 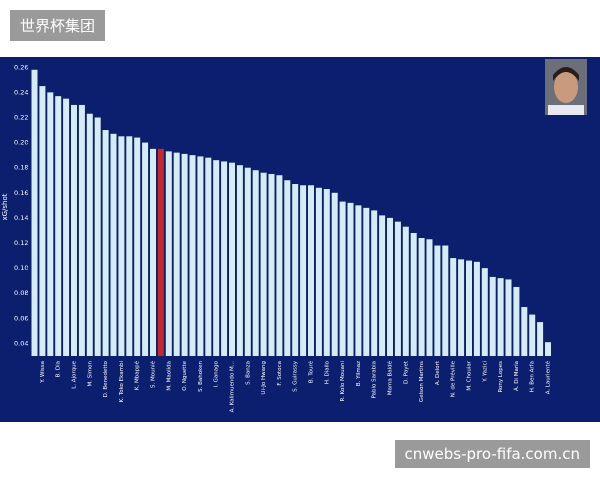 What do you see at coordinates (492, 454) in the screenshot?
I see `watermark: cnwebs-pro-fifa.com.cn` at bounding box center [492, 454].